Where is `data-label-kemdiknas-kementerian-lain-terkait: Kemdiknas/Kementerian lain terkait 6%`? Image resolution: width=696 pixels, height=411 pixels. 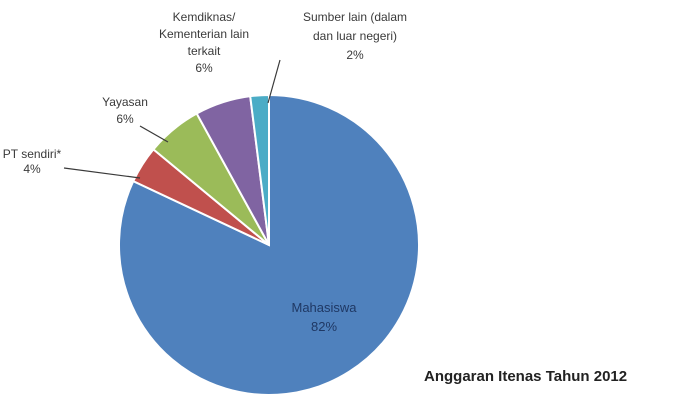 data-label-kemdiknas-kementerian-lain-terkait: Kemdiknas/Kementerian lain terkait 6% is located at coordinates (204, 42).